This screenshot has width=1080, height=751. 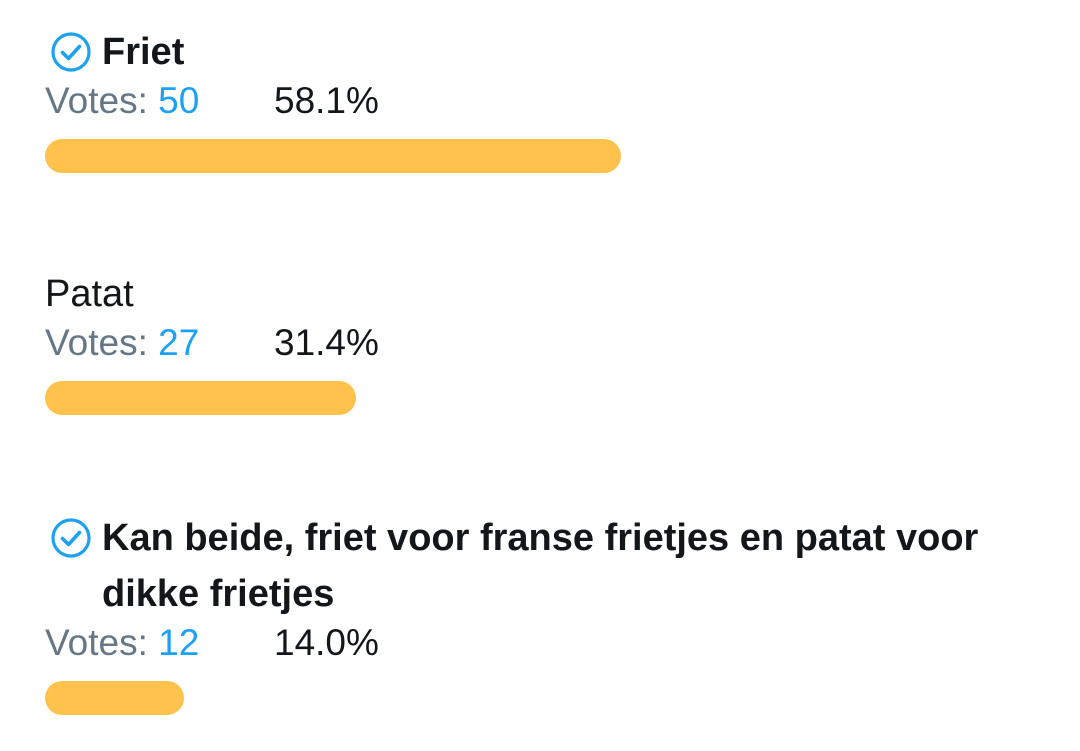 What do you see at coordinates (179, 100) in the screenshot?
I see `votes-count: 50` at bounding box center [179, 100].